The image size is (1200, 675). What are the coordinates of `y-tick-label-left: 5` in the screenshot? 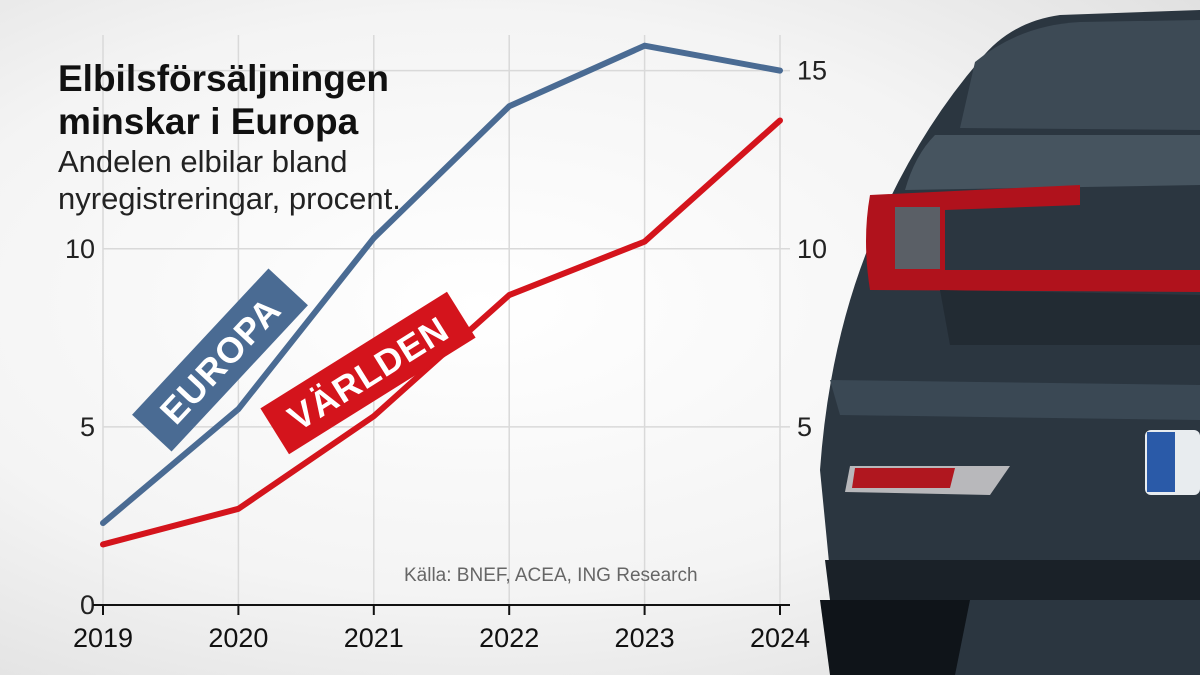 It's located at (87, 427).